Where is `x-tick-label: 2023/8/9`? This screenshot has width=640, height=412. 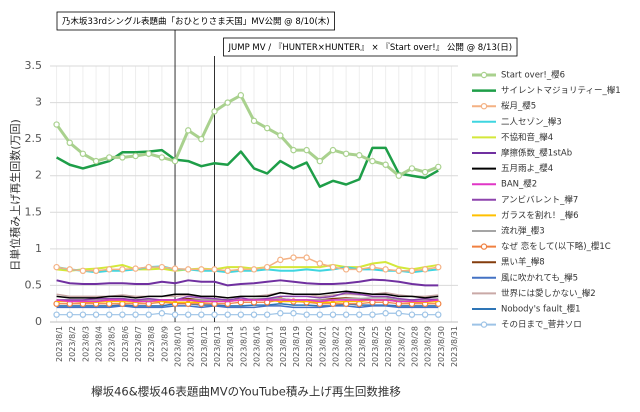 x-tick-label: 2023/8/9 is located at coordinates (164, 344).